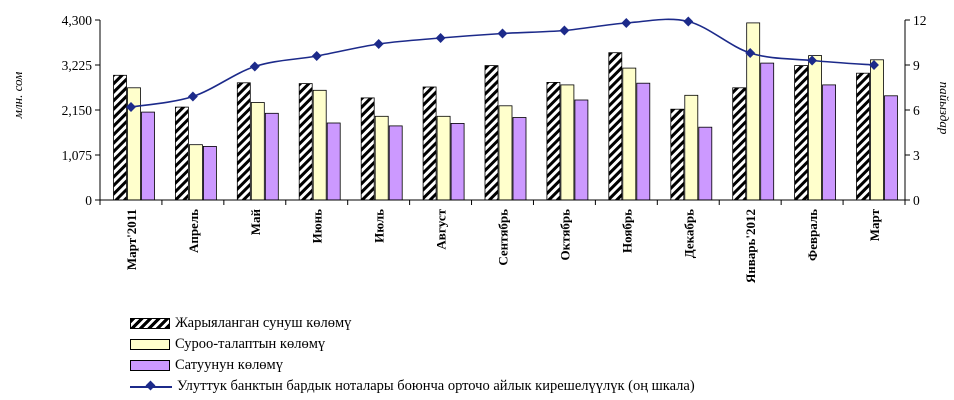  What do you see at coordinates (412, 365) in the screenshot?
I see `legend-item-sales: Сатуунун көлөмү` at bounding box center [412, 365].